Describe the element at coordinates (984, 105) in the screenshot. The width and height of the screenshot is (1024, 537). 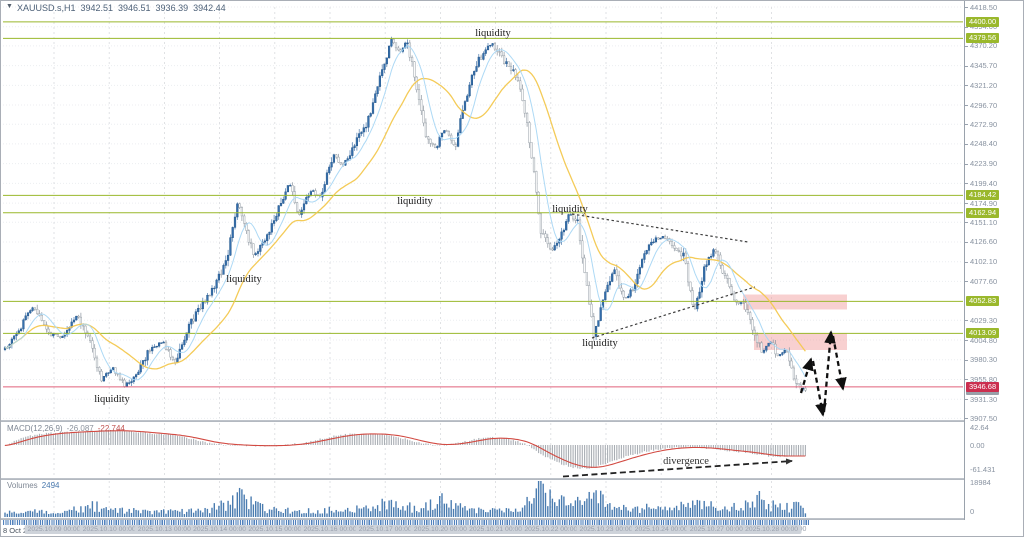
I see `price-tick: 4296.70` at that location.